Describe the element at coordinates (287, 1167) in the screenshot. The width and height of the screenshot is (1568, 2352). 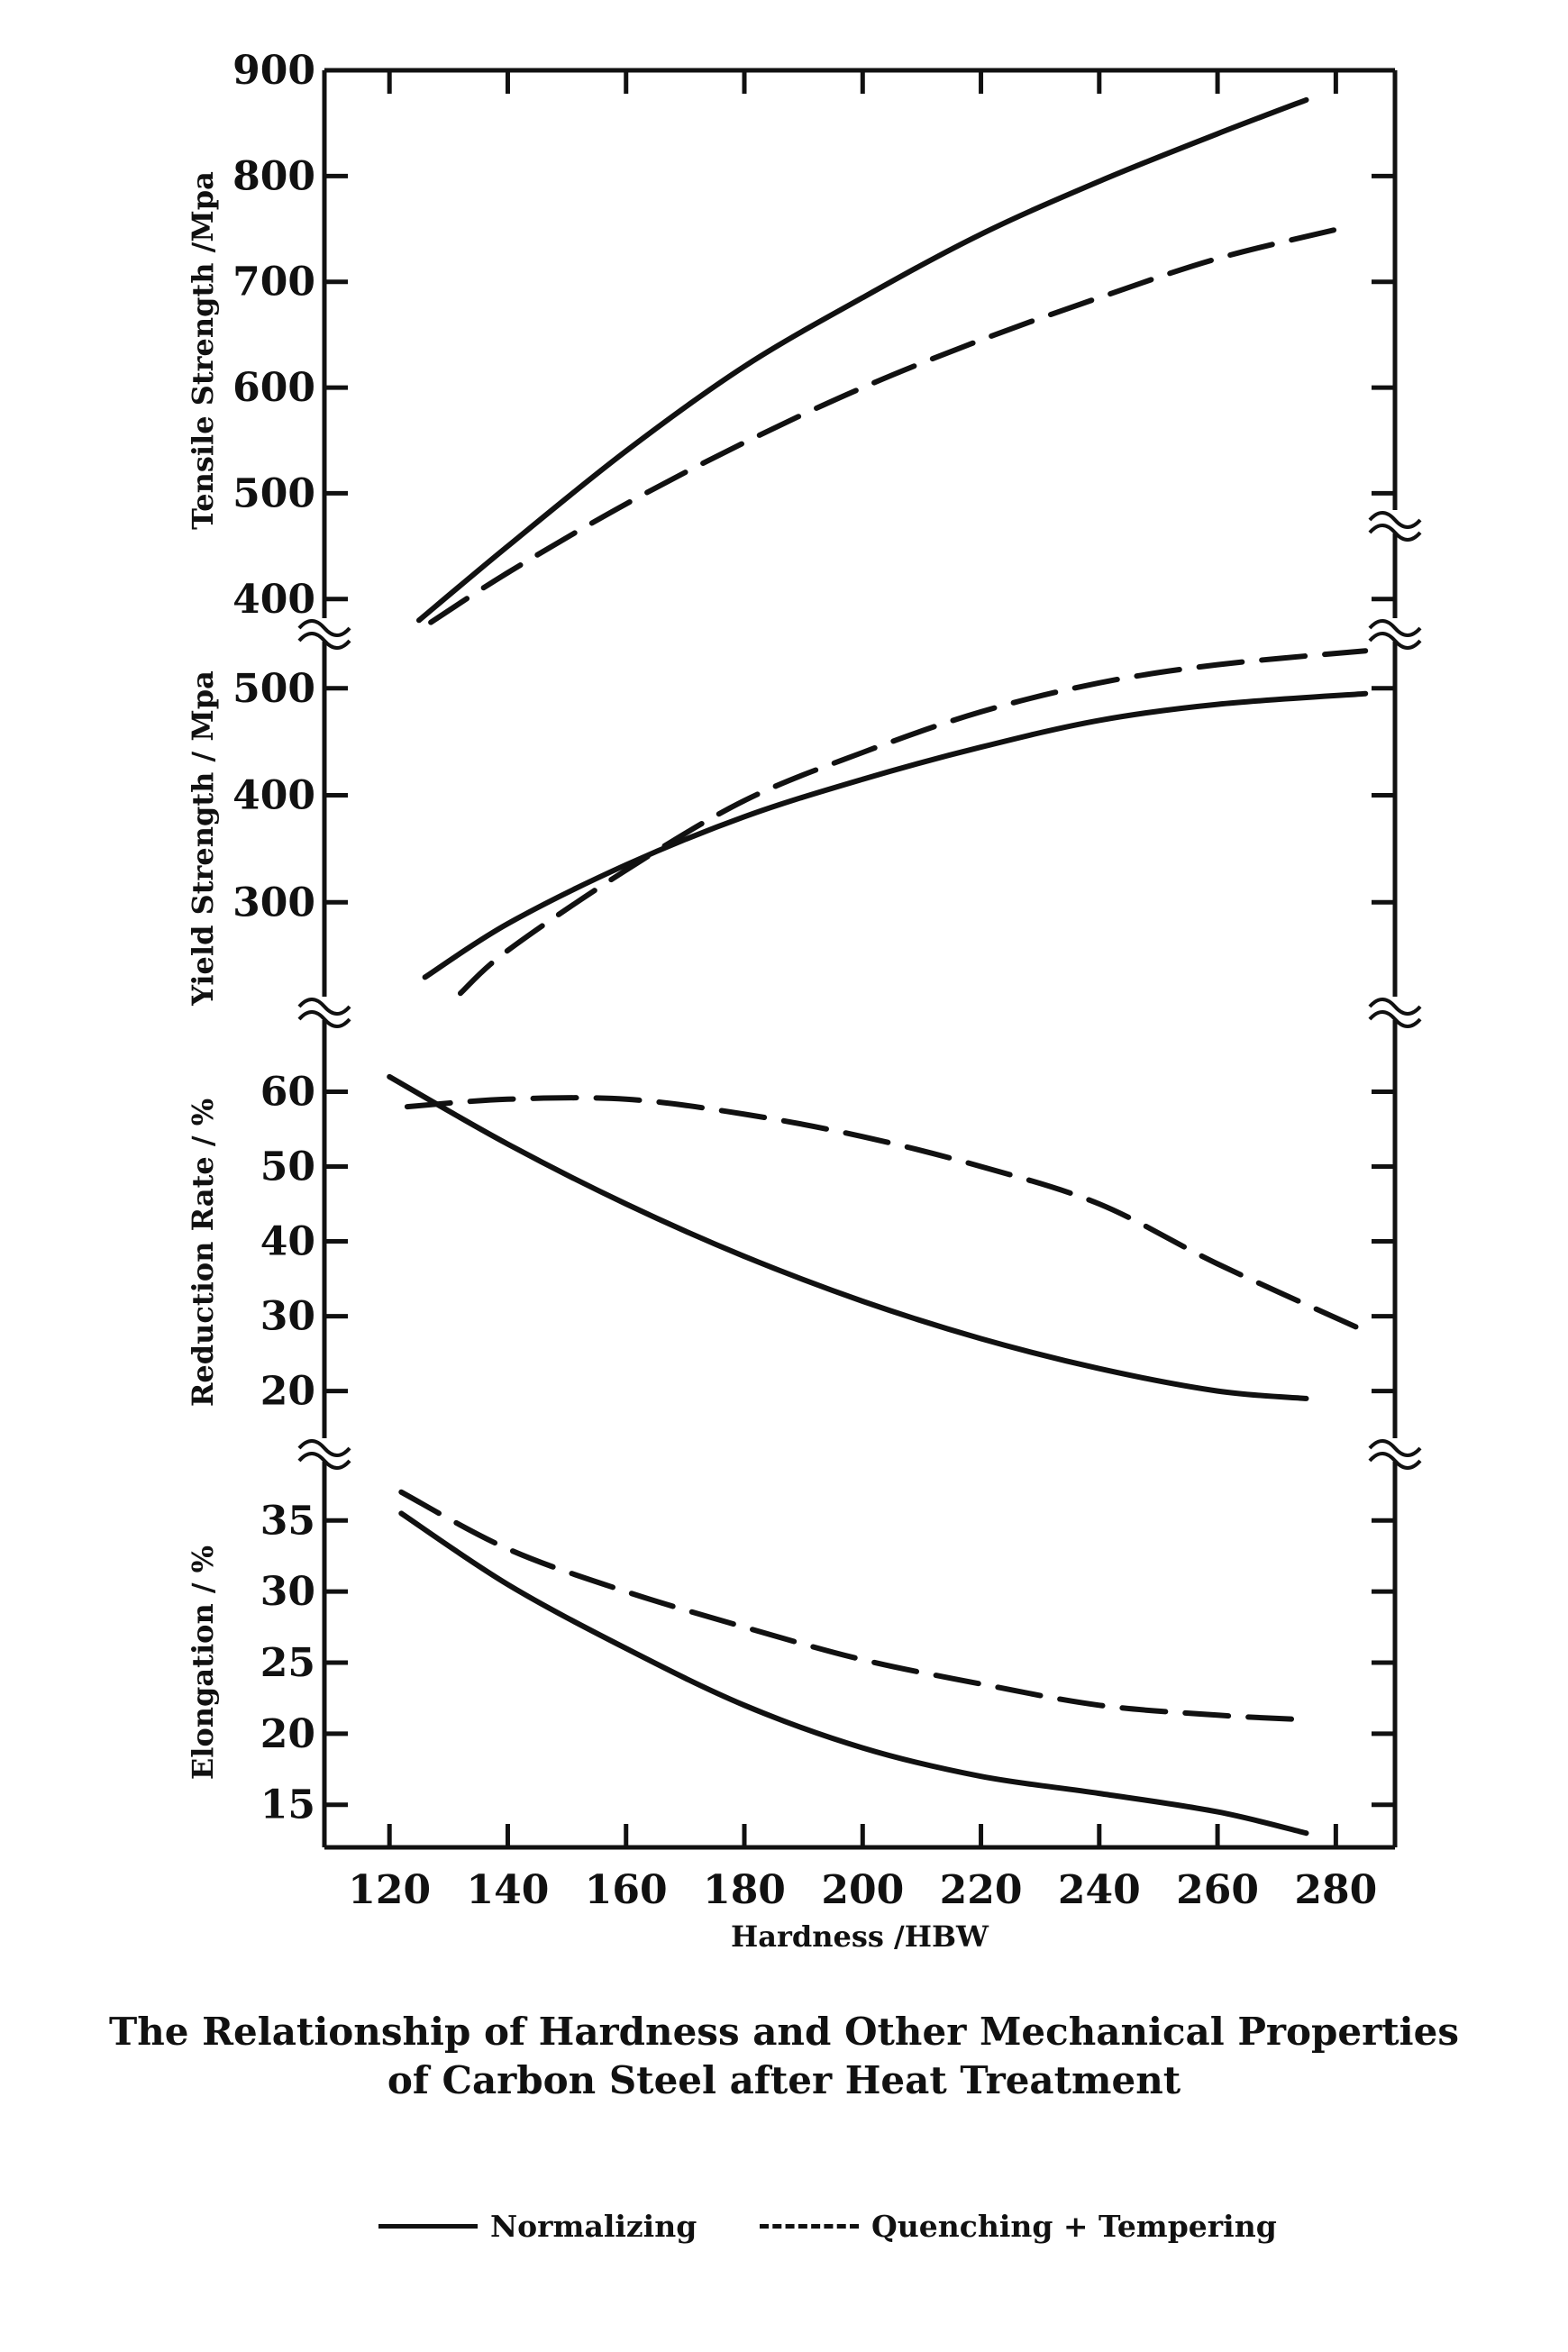
I see `y-tick-label: 50` at that location.